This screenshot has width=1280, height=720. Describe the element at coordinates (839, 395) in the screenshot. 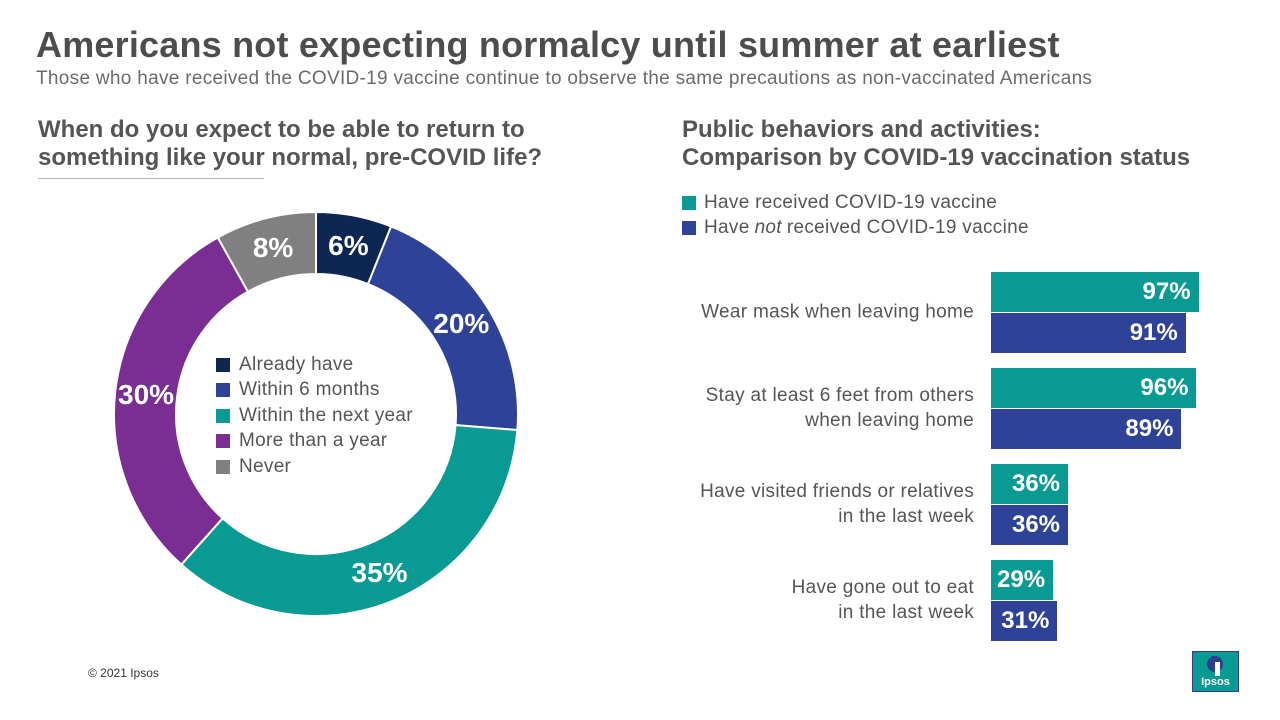

I see `category-label-line: Stay at least 6 feet from others` at that location.